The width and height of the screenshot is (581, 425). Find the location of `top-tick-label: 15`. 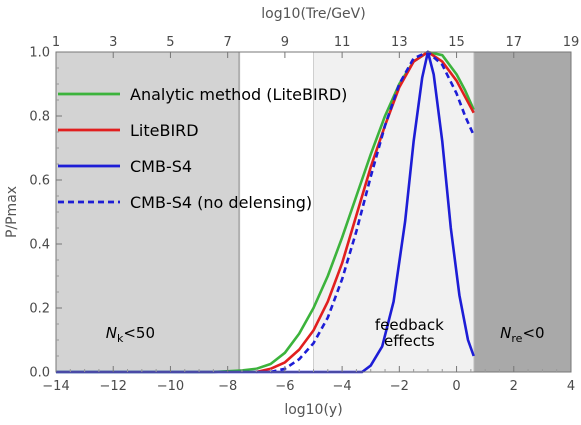

top-tick-label: 15 is located at coordinates (456, 42).